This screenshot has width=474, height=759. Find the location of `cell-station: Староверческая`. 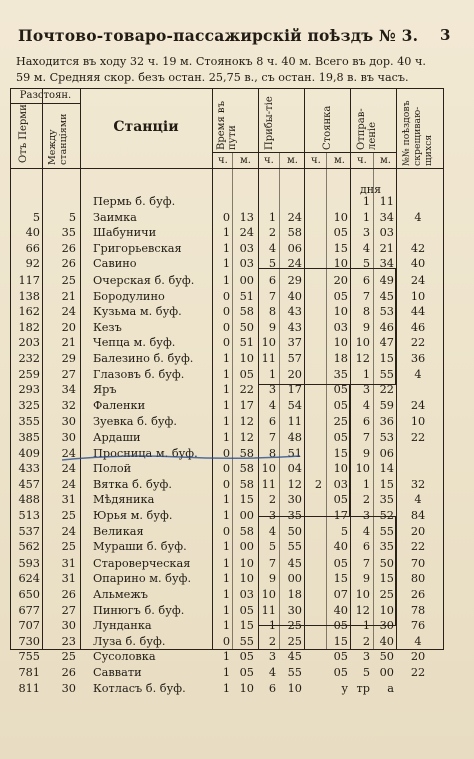

cell-station: Староверческая is located at coordinates (142, 563).